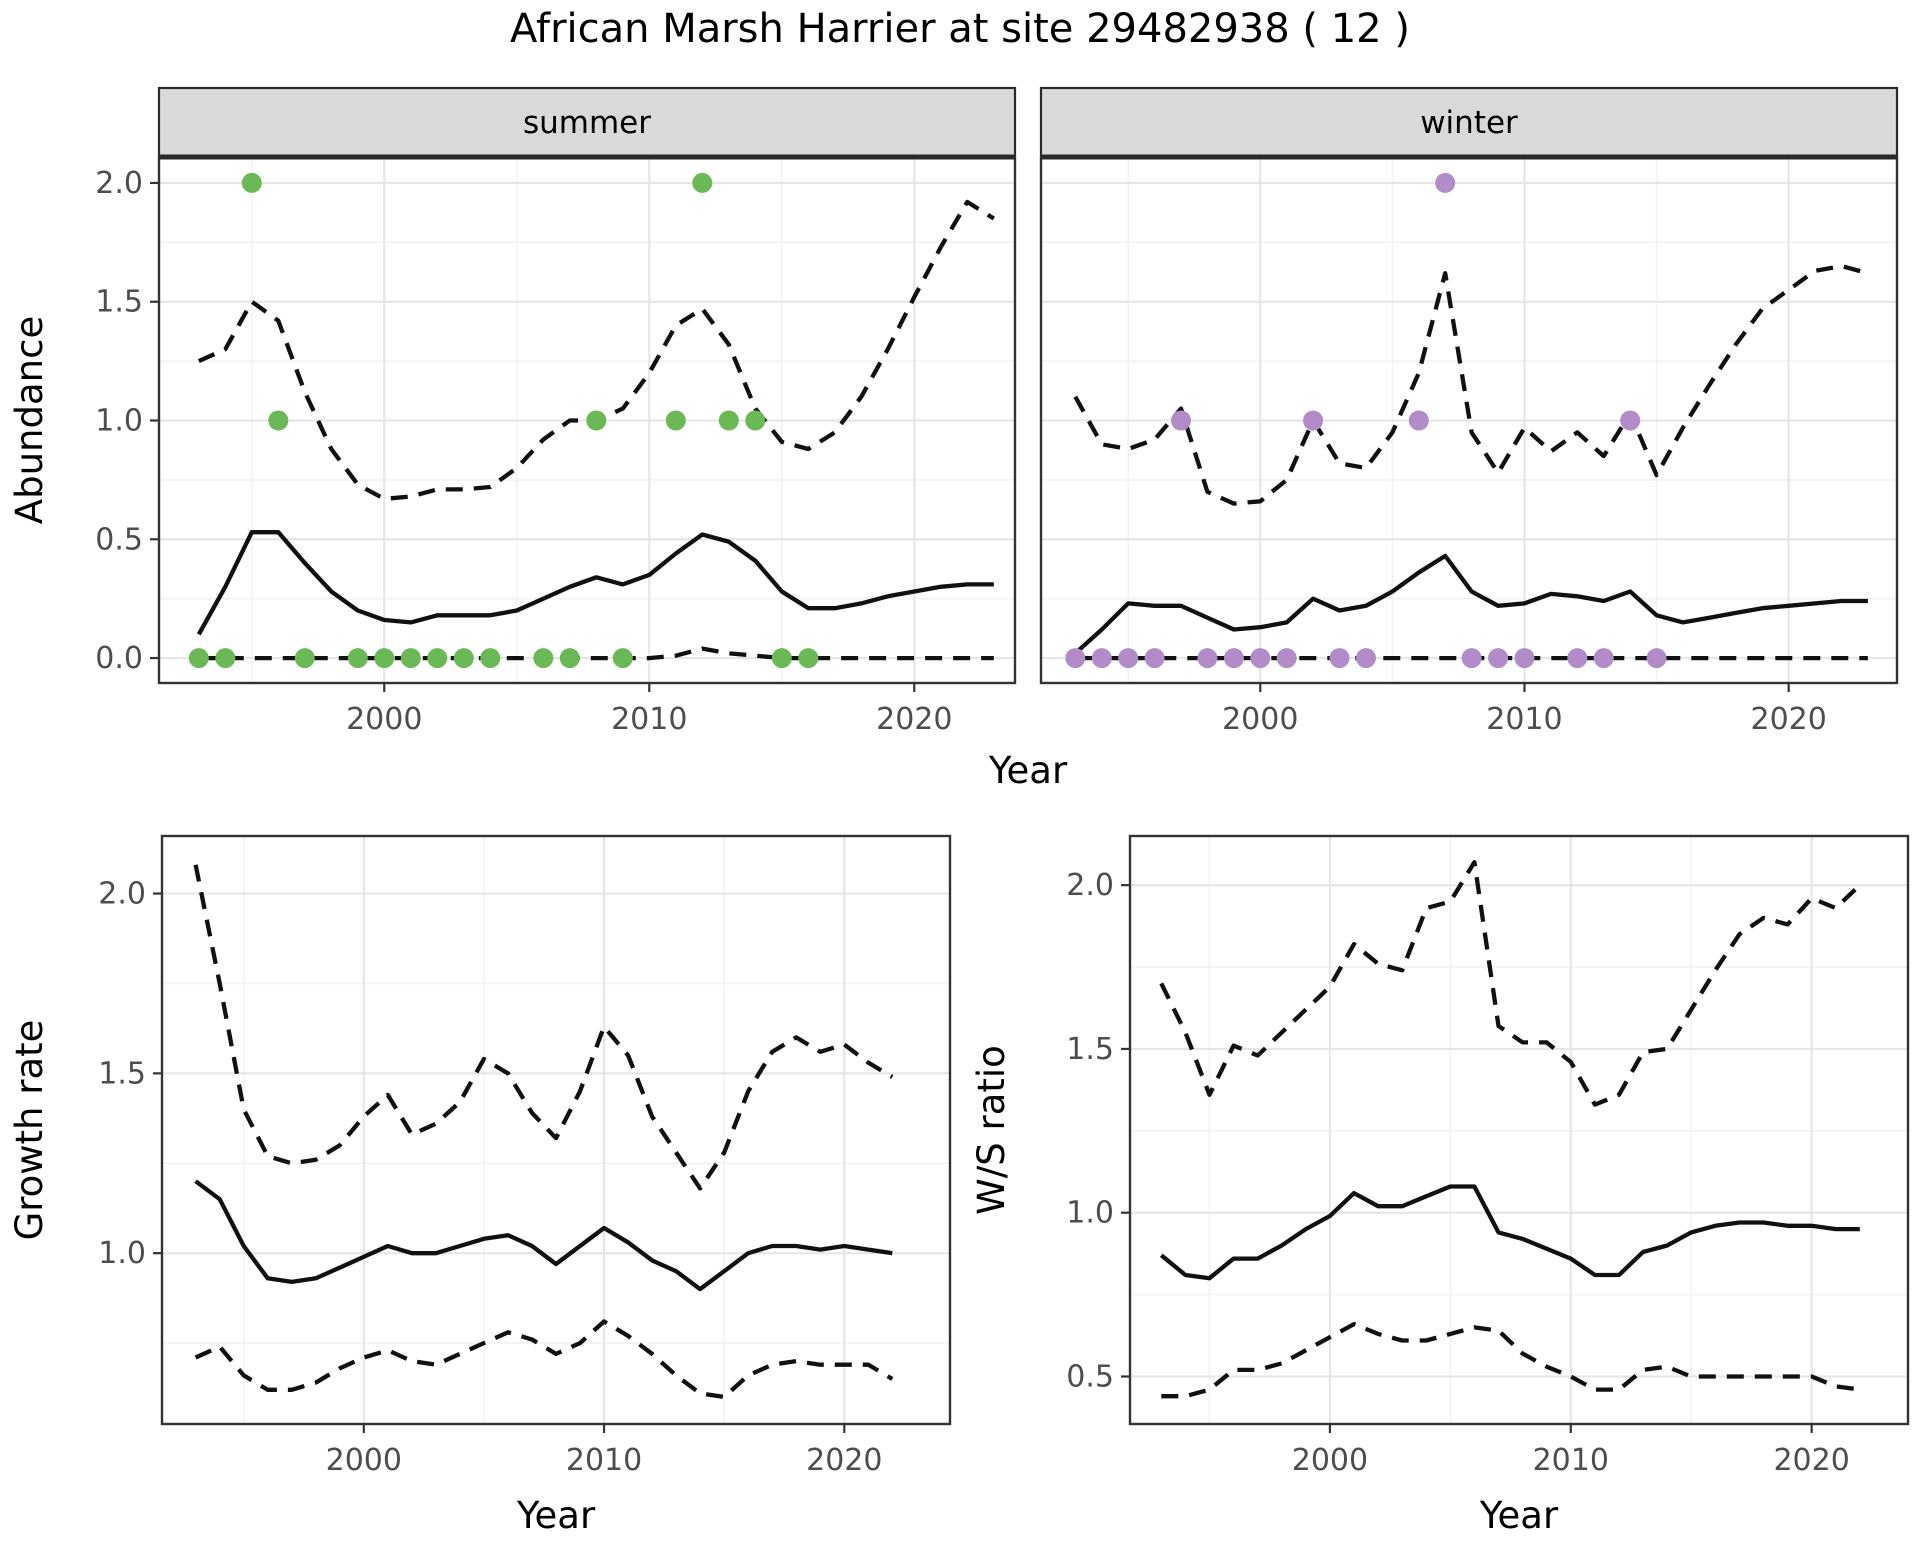 The image size is (1920, 1560). Describe the element at coordinates (29, 1130) in the screenshot. I see `growth-rate-ylabel: Growth rate` at that location.